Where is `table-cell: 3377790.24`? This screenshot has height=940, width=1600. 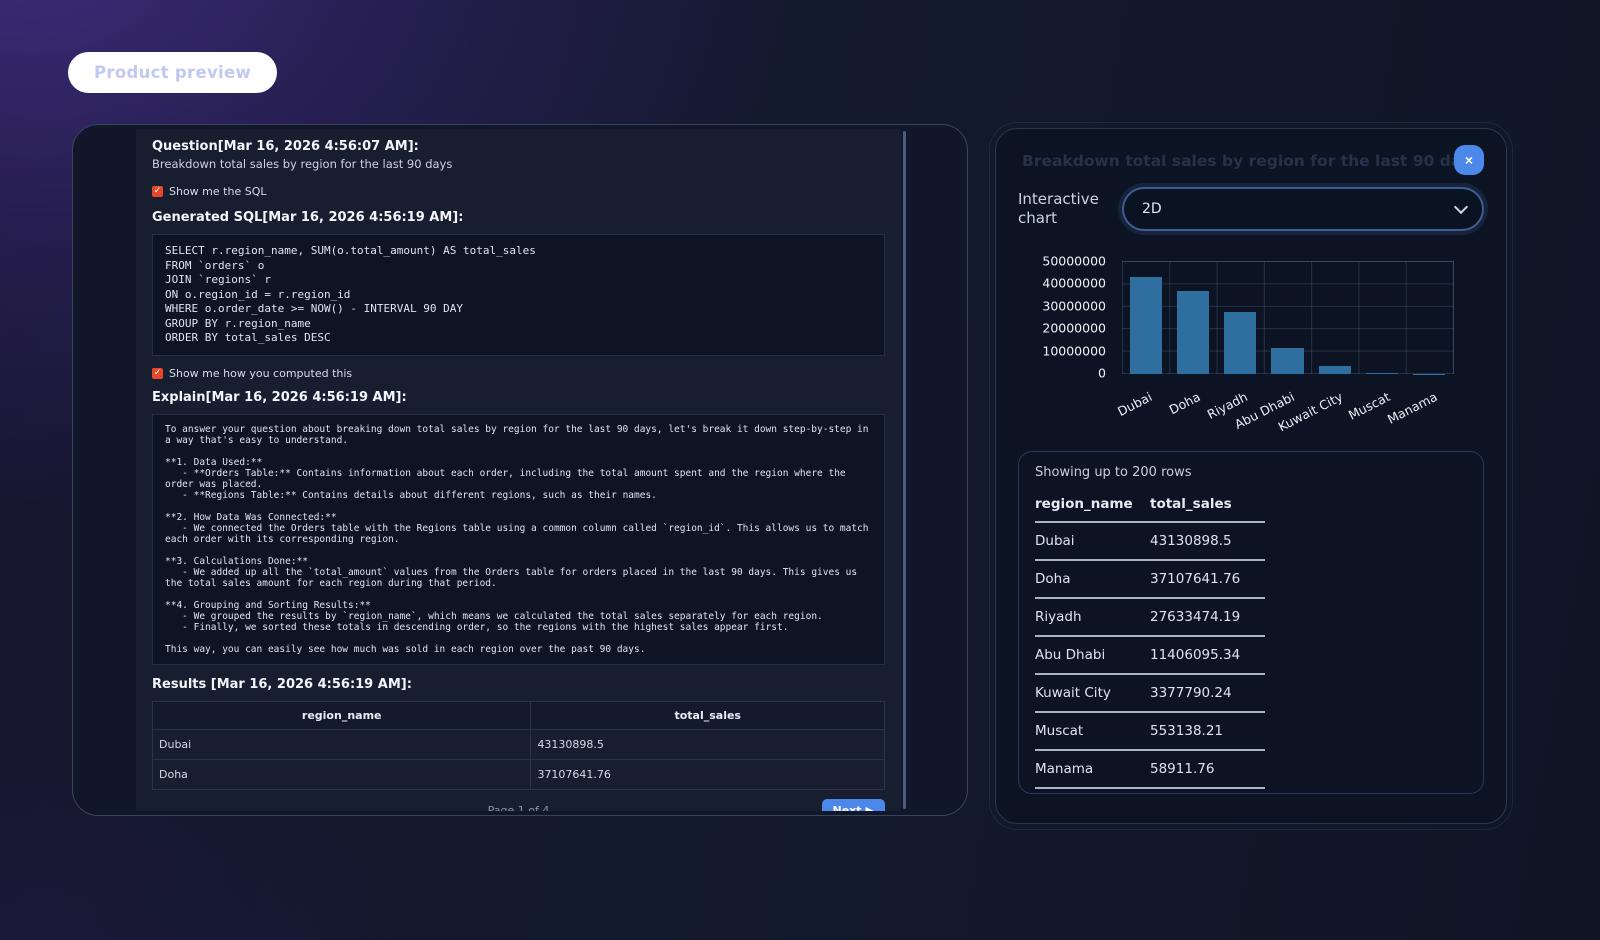
table-cell: 3377790.24 is located at coordinates (1207, 693).